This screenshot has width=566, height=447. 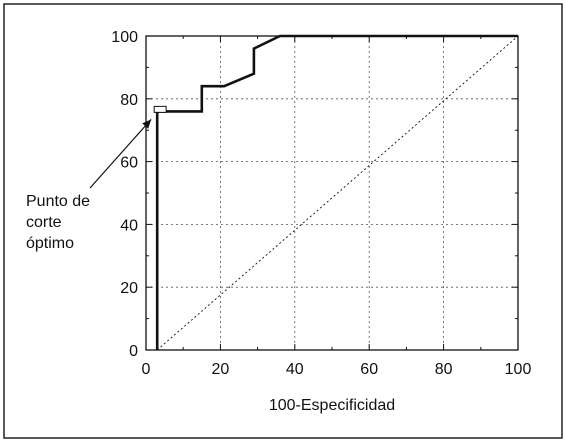 What do you see at coordinates (120, 153) in the screenshot?
I see `annotation-arrow-line` at bounding box center [120, 153].